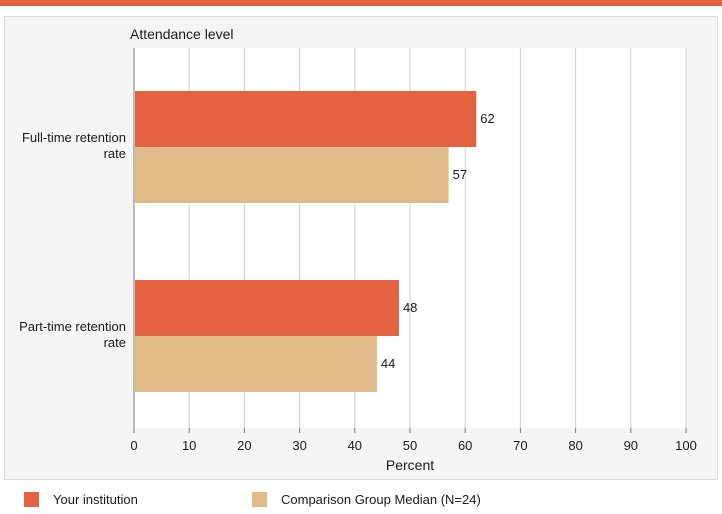  I want to click on x-tick-label: 0, so click(133, 445).